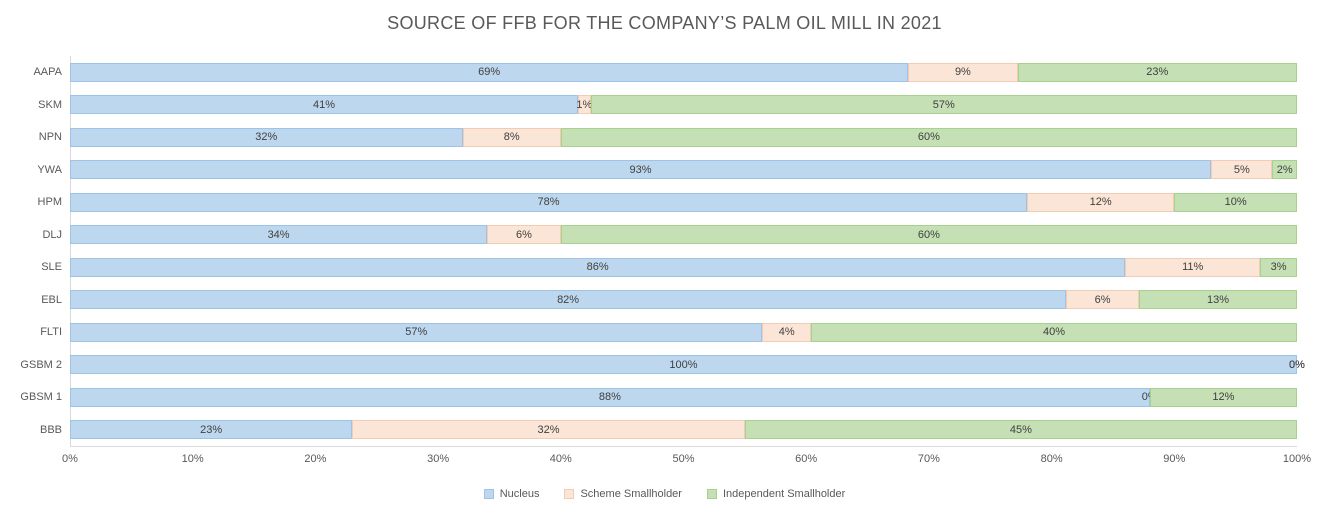 The width and height of the screenshot is (1329, 520). I want to click on bar-value-label: 88%, so click(609, 397).